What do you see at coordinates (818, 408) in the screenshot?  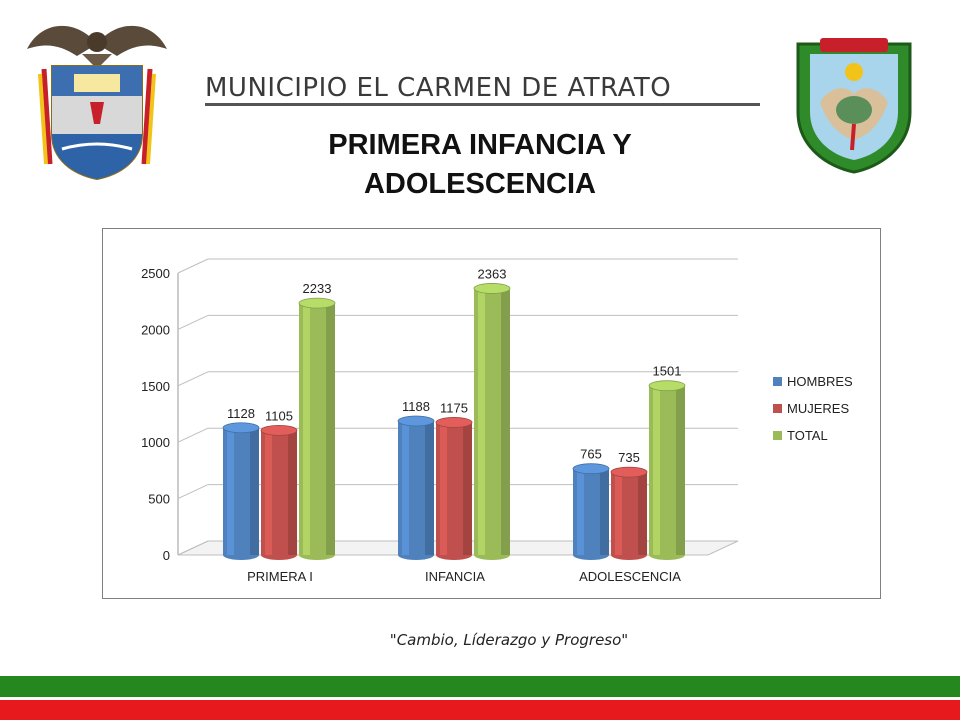 I see `legend-label-mujeres: MUJERES` at bounding box center [818, 408].